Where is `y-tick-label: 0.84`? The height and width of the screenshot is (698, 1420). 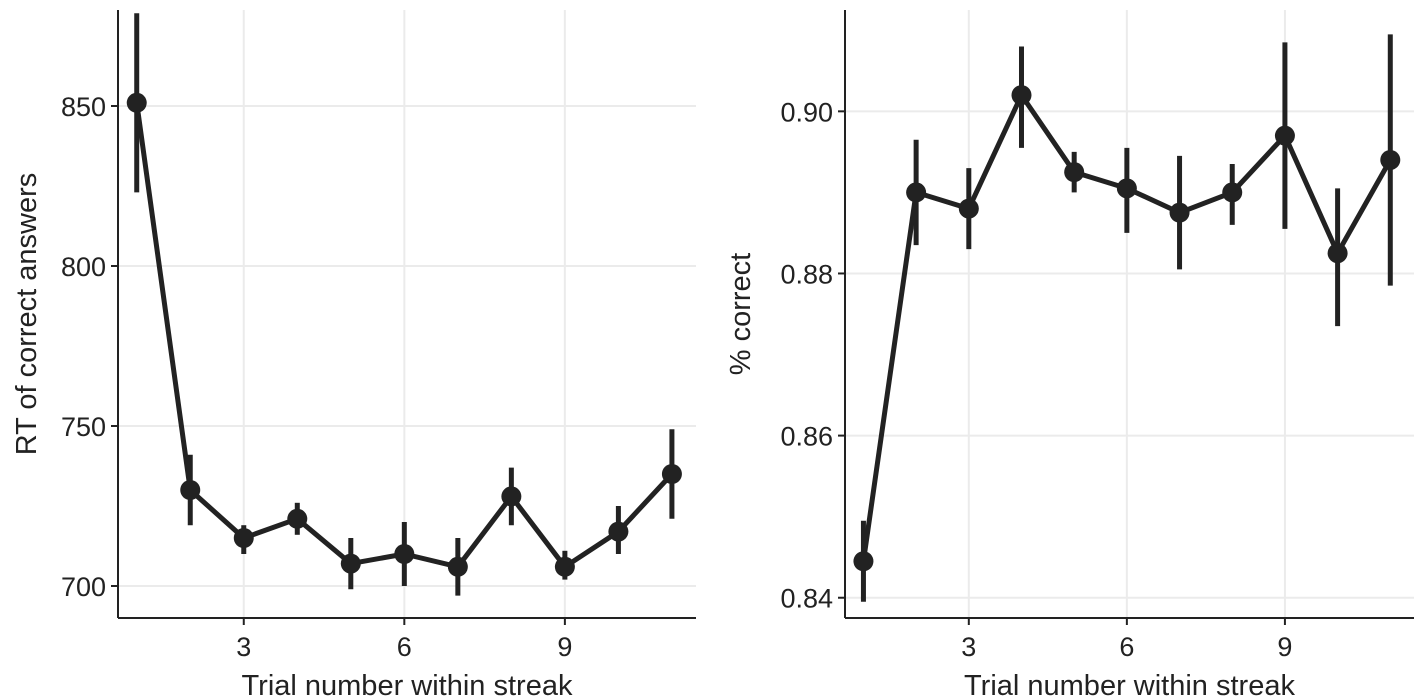
y-tick-label: 0.84 is located at coordinates (806, 599).